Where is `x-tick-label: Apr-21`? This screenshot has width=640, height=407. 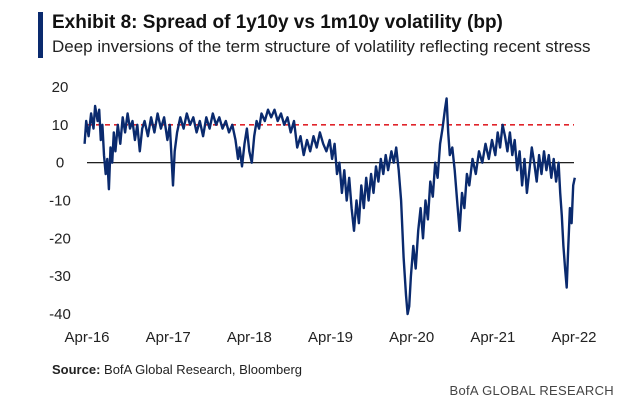
x-tick-label: Apr-21 is located at coordinates (492, 337).